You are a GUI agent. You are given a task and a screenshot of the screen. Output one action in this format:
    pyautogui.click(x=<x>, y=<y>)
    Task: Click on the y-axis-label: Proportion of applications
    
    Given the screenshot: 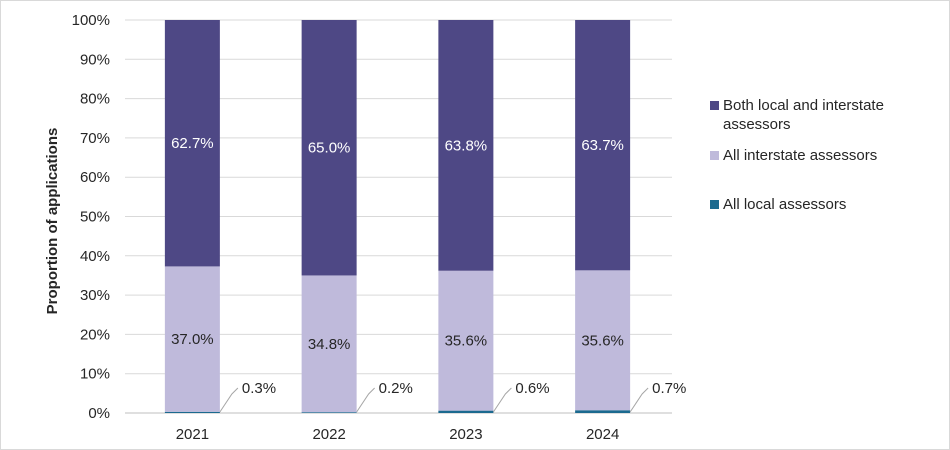 What is the action you would take?
    pyautogui.click(x=52, y=221)
    